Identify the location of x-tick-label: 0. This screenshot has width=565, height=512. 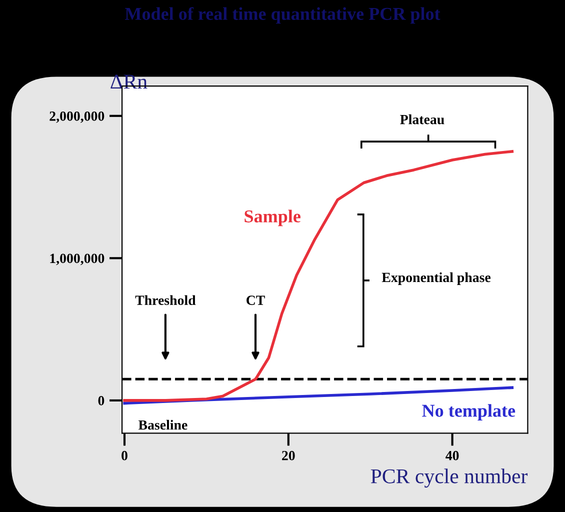
(125, 455).